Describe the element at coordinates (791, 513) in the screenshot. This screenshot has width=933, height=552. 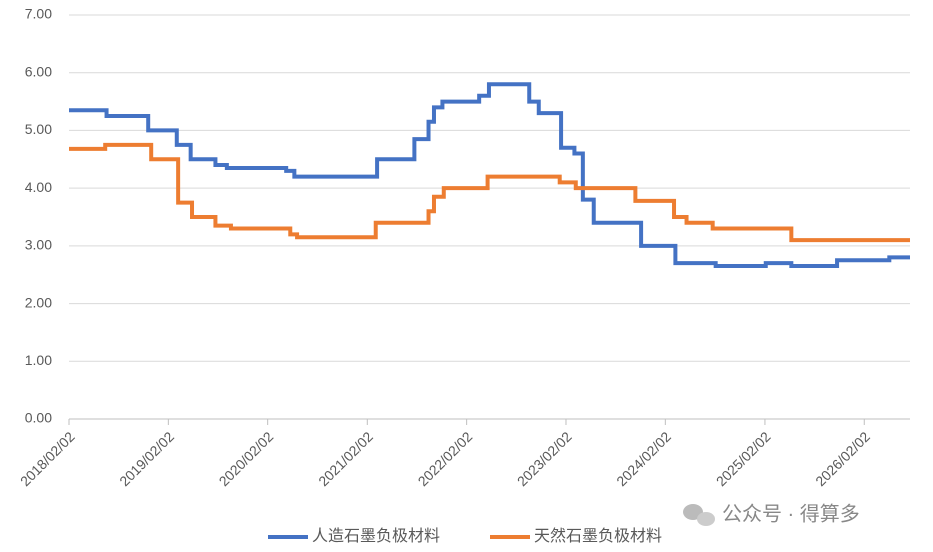
I see `watermark: 公众号 · 得算多` at that location.